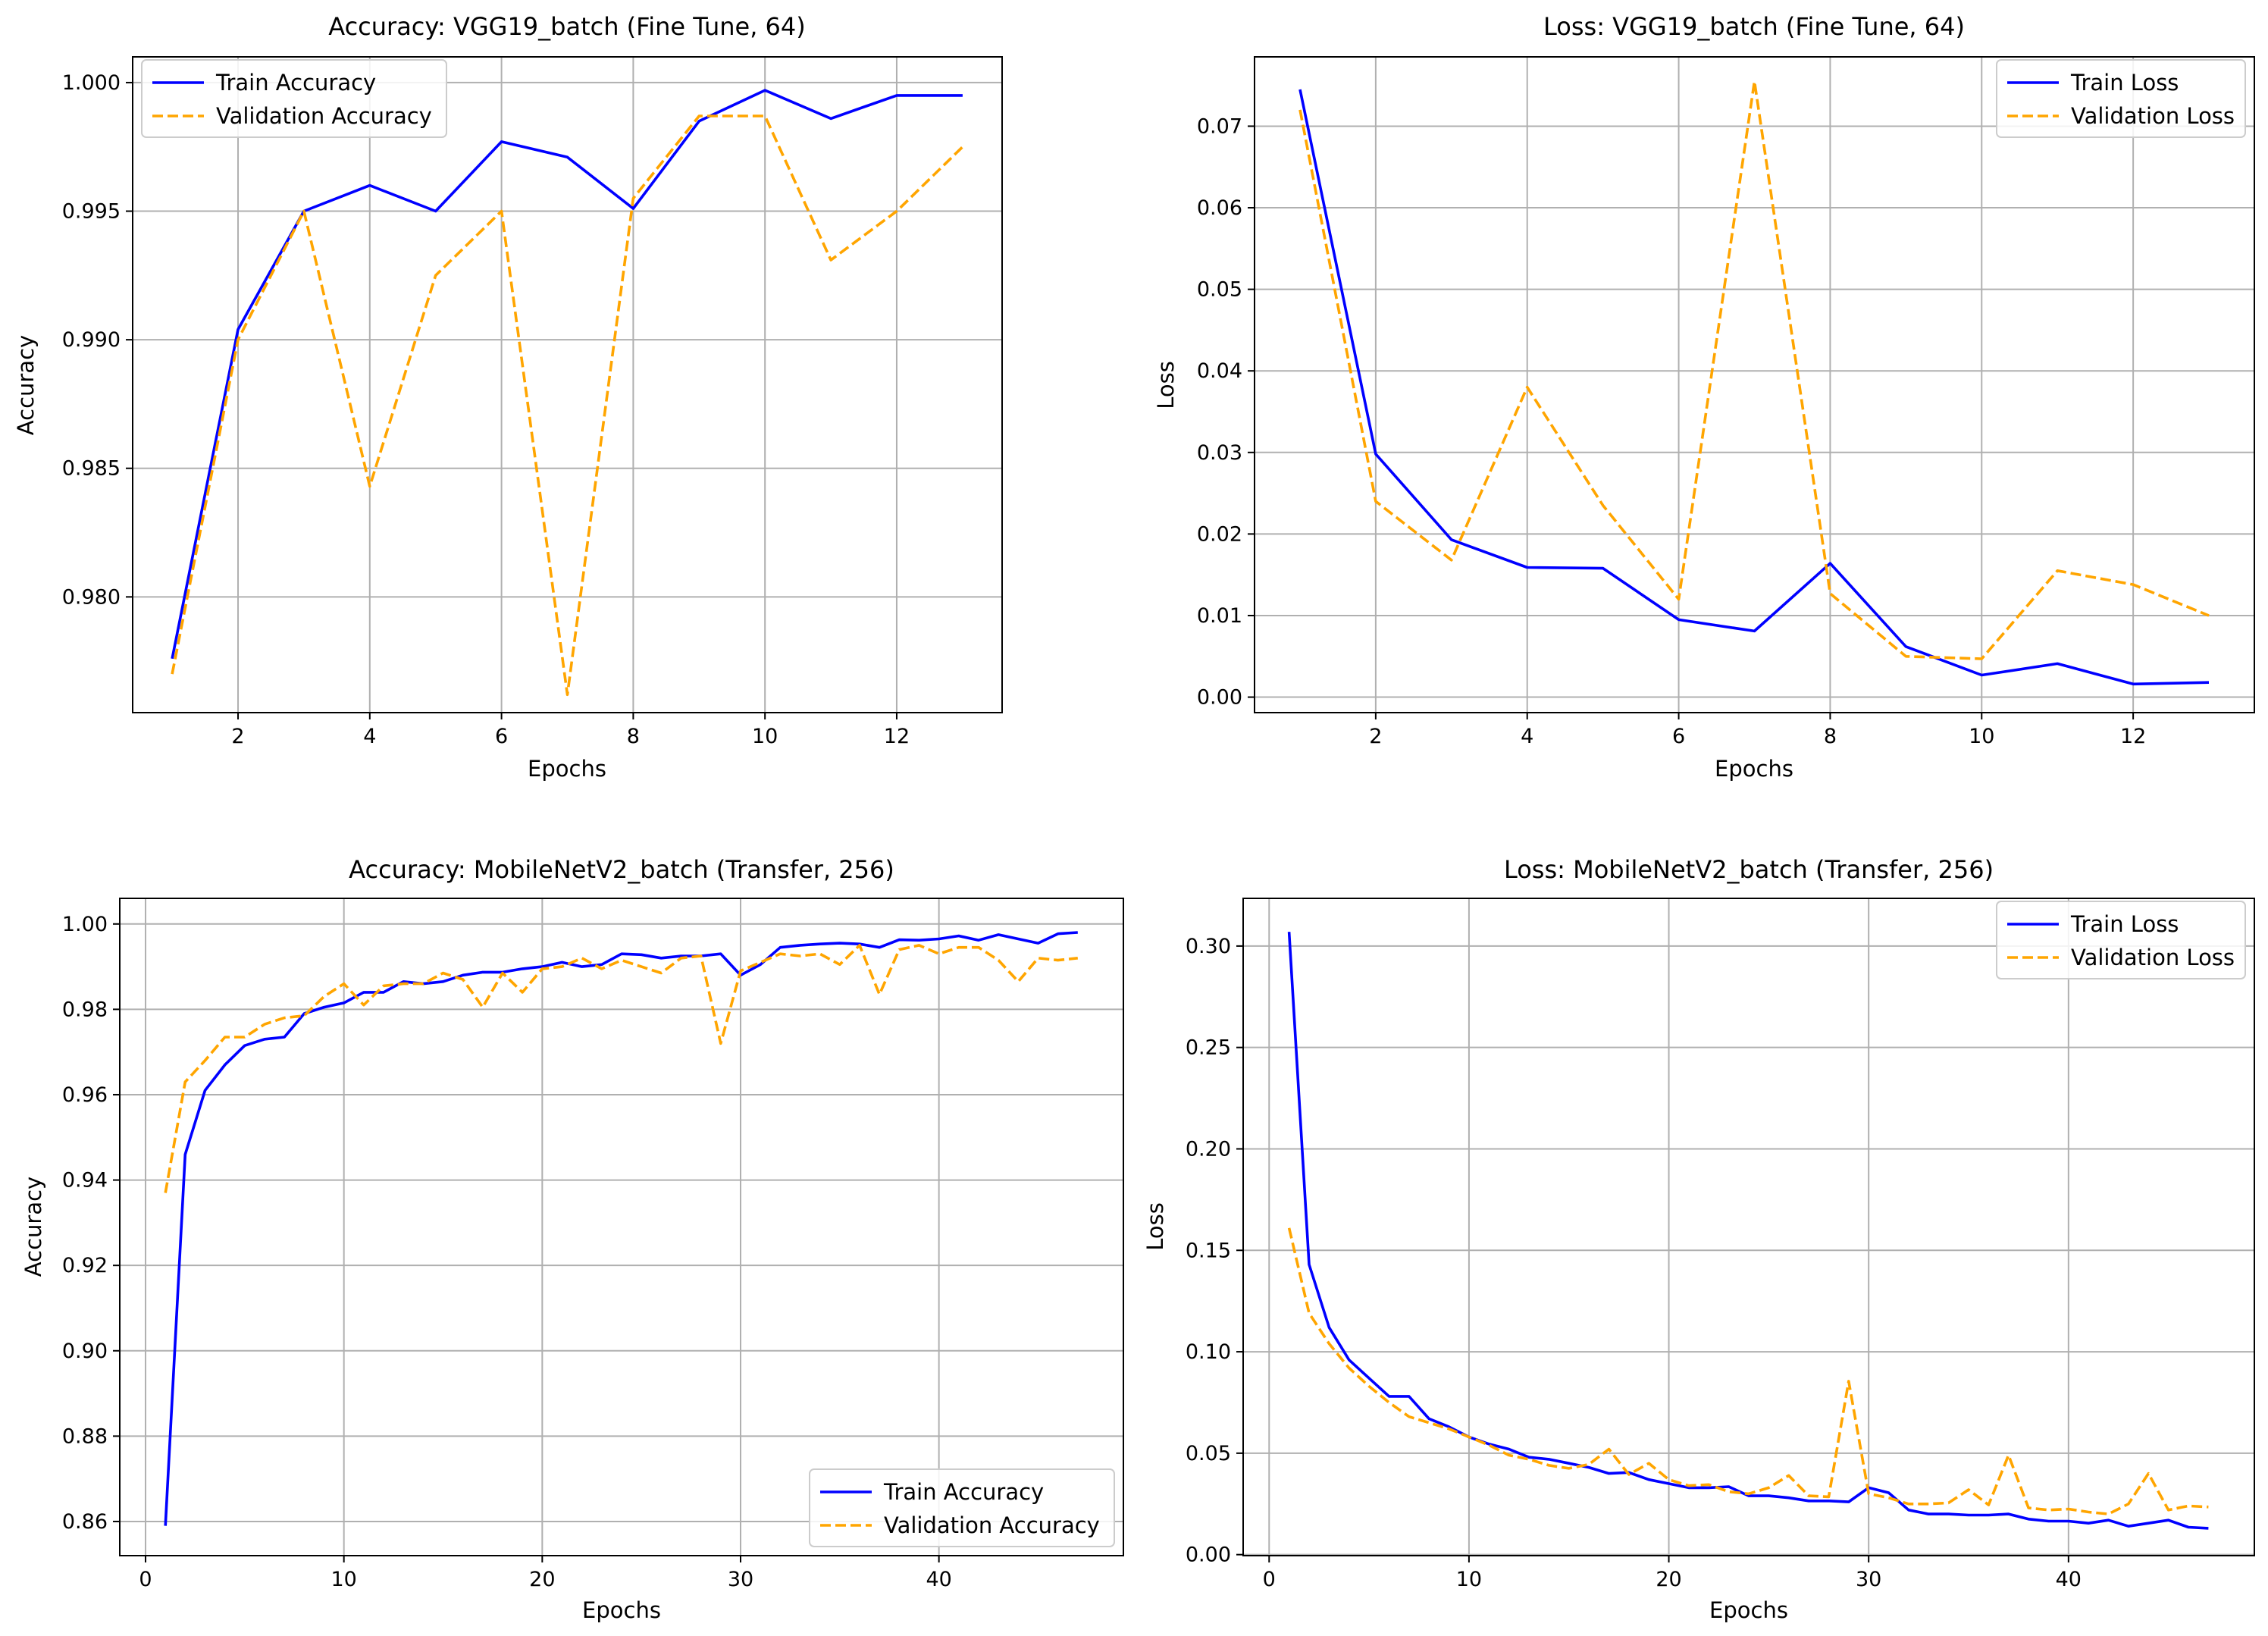  Describe the element at coordinates (1219, 616) in the screenshot. I see `y-tick-label: 0.01` at that location.